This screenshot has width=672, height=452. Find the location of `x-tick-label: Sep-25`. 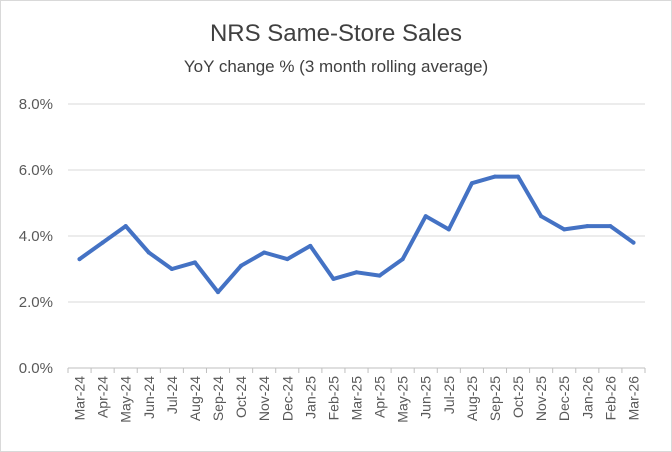

x-tick-label: Sep-25 is located at coordinates (495, 398).